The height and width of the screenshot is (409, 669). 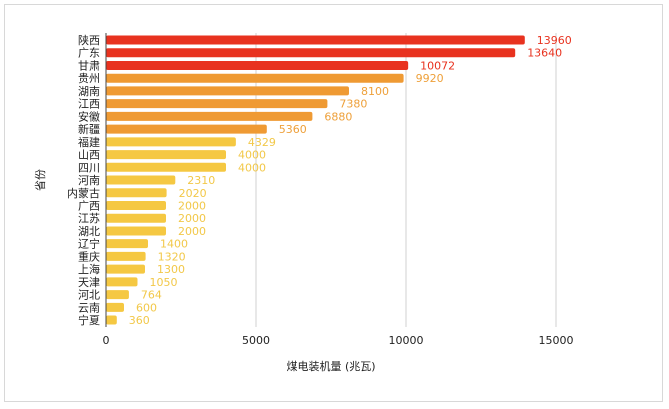 What do you see at coordinates (171, 269) in the screenshot?
I see `data-label: 1300` at bounding box center [171, 269].